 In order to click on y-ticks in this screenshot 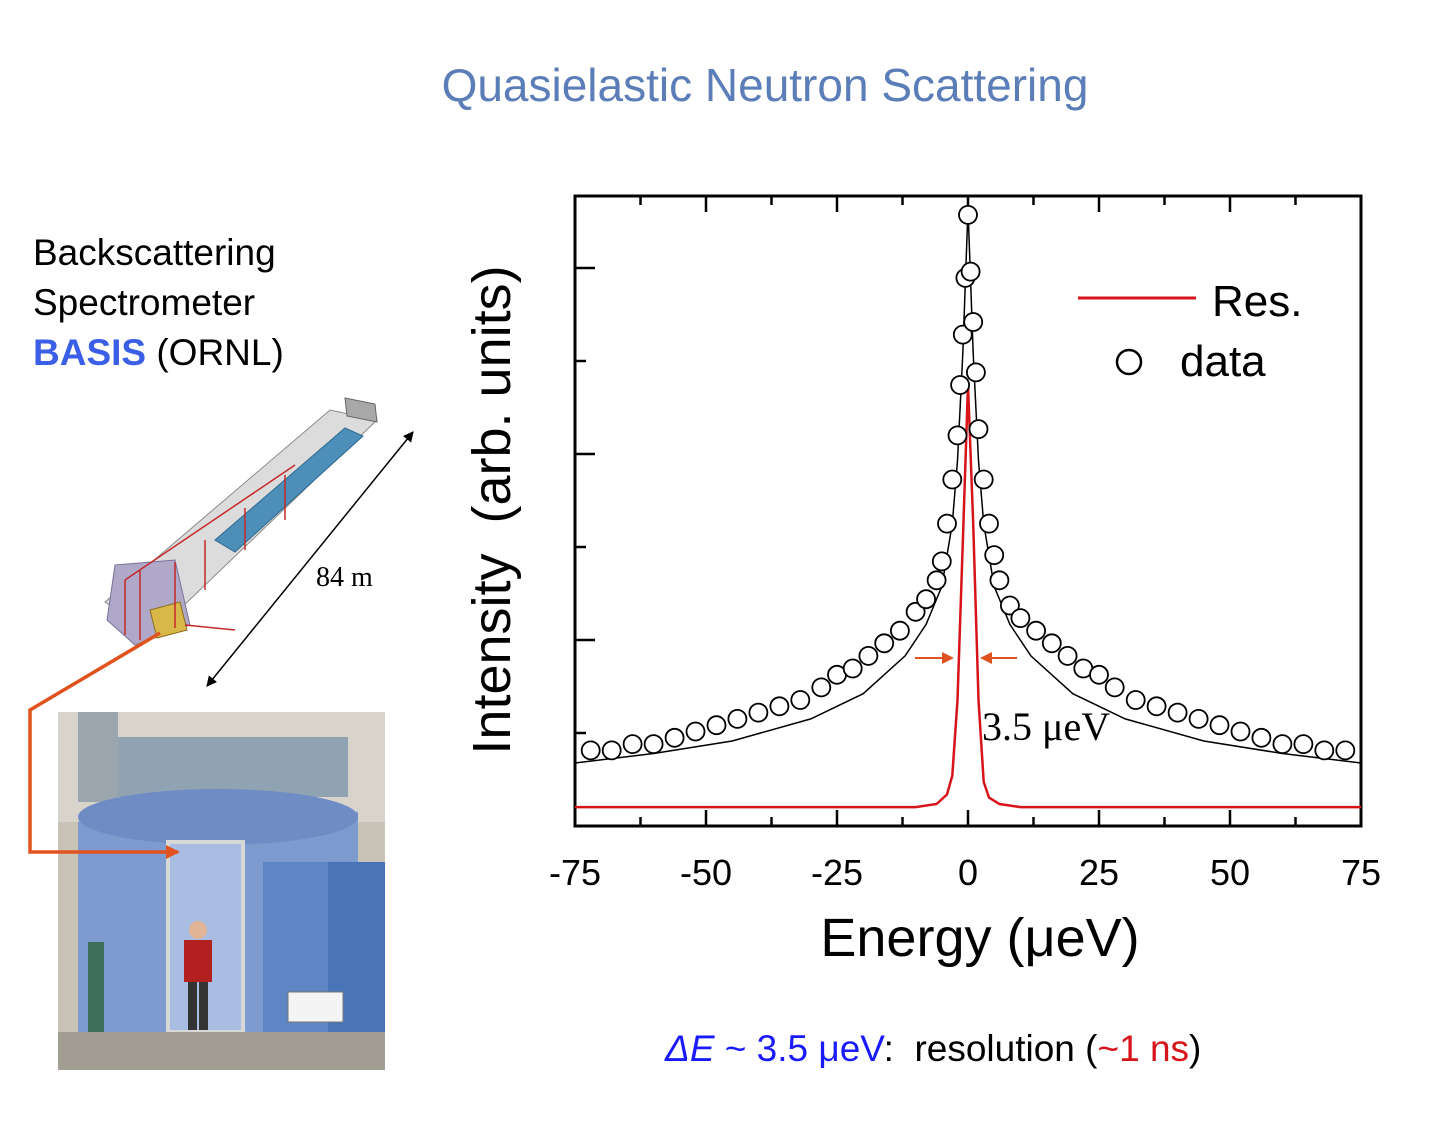, I will do `click(585, 500)`.